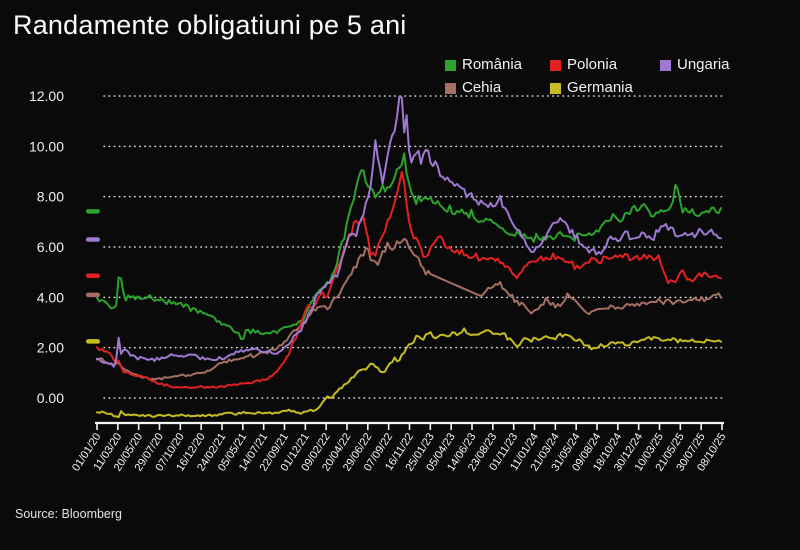  I want to click on legend-label: Ungaria, so click(703, 64).